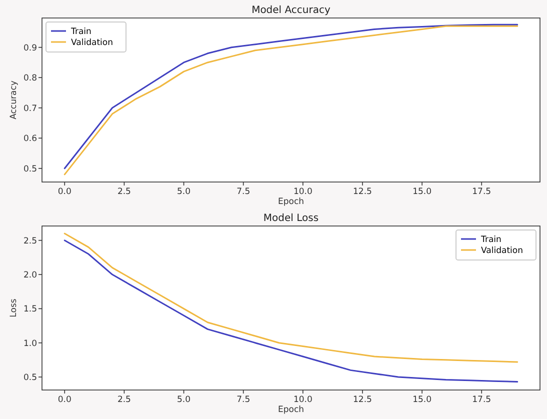  I want to click on y-tick-label: 2.0, so click(30, 275).